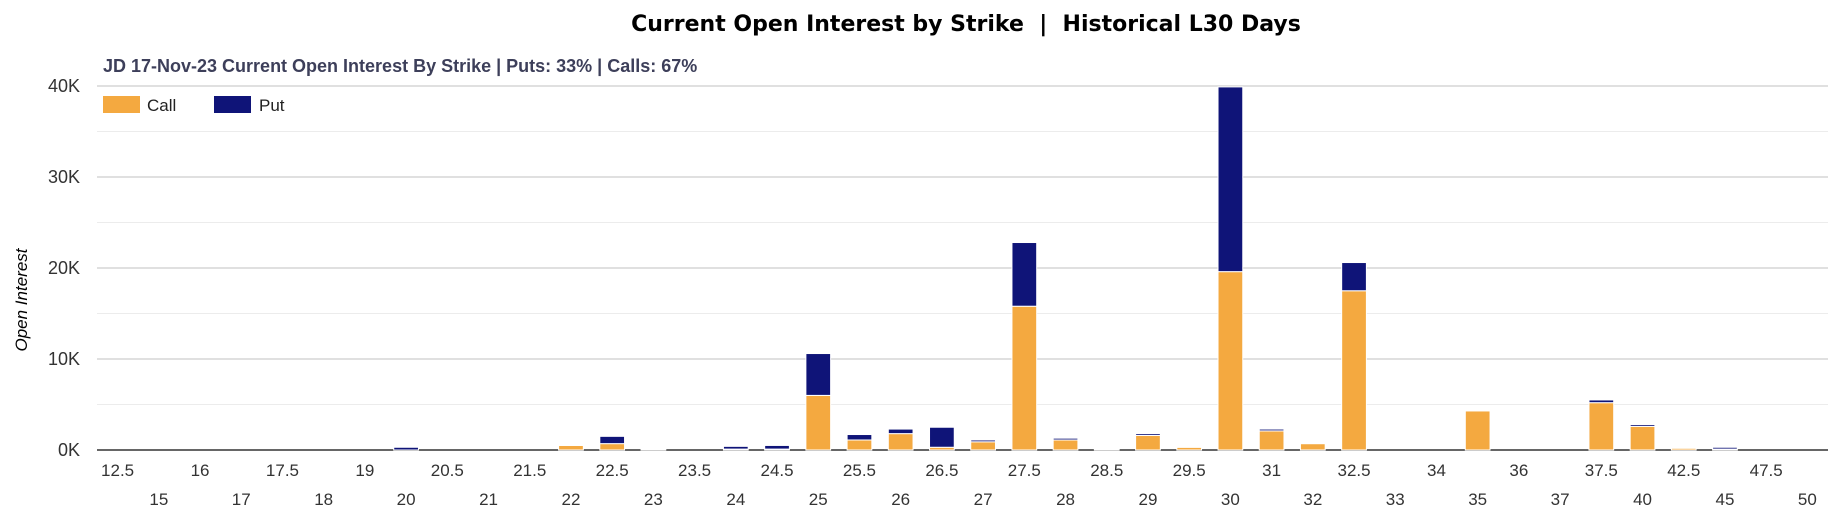 This screenshot has width=1840, height=512. Describe the element at coordinates (694, 470) in the screenshot. I see `x-tick-label: 23.5` at that location.